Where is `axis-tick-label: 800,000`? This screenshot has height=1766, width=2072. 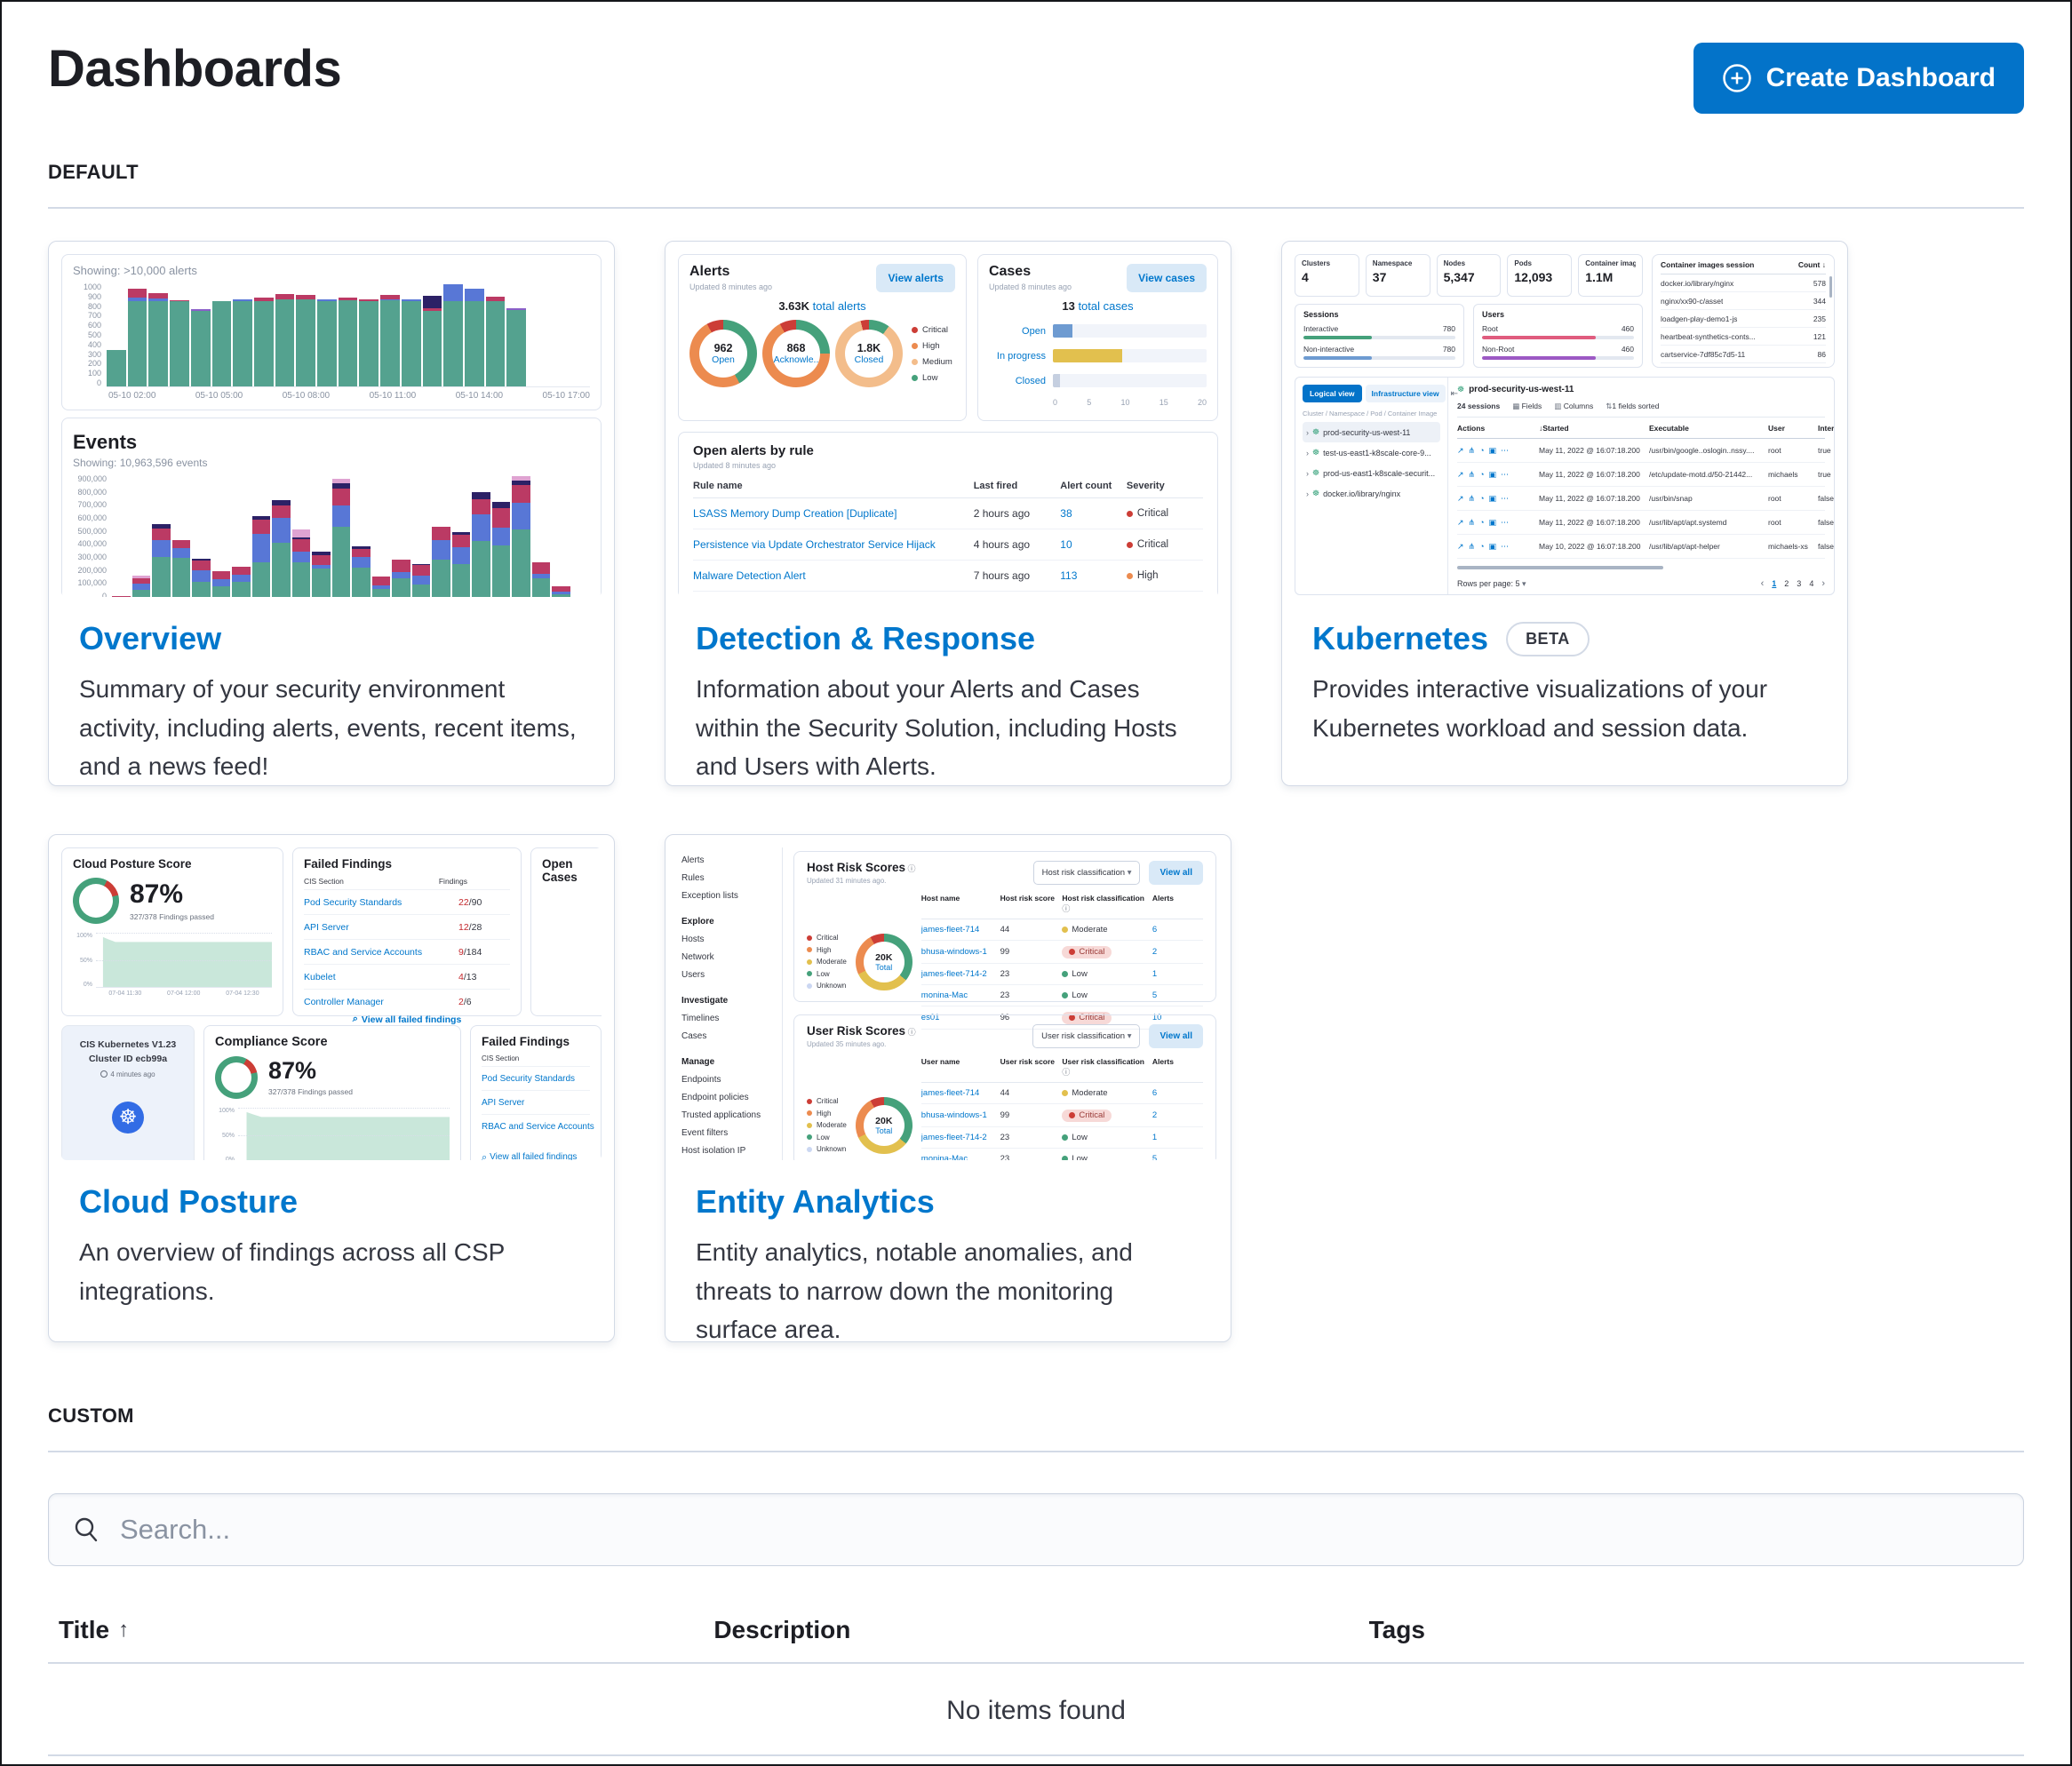
axis-tick-label: 800,000 is located at coordinates (92, 492).